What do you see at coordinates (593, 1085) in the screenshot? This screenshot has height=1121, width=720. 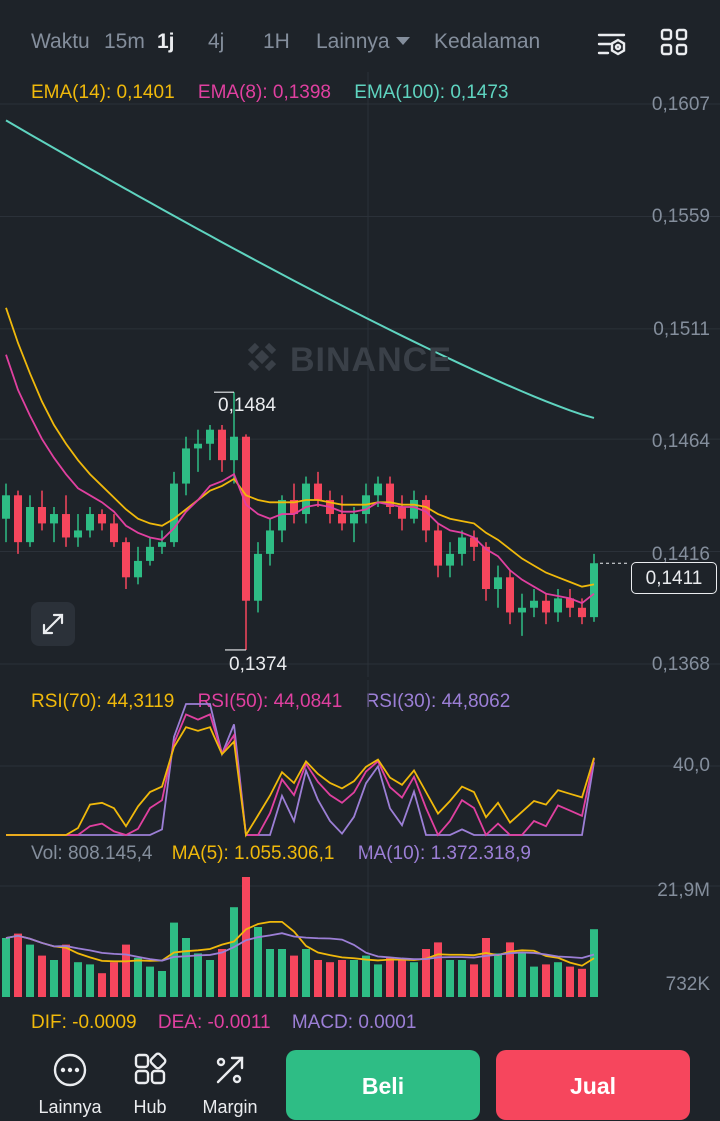 I see `sell-button: Jual` at bounding box center [593, 1085].